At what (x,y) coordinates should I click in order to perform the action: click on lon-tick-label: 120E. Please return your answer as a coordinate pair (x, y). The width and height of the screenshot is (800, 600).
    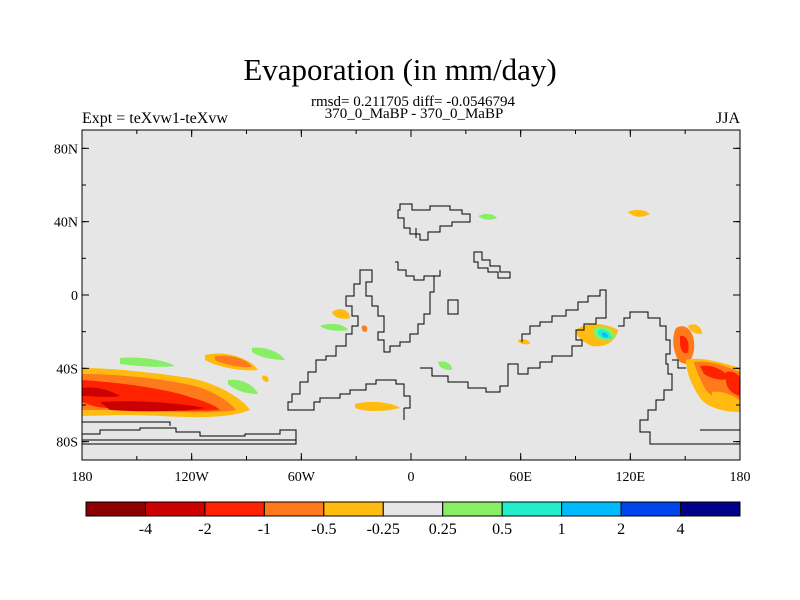
    Looking at the image, I should click on (631, 477).